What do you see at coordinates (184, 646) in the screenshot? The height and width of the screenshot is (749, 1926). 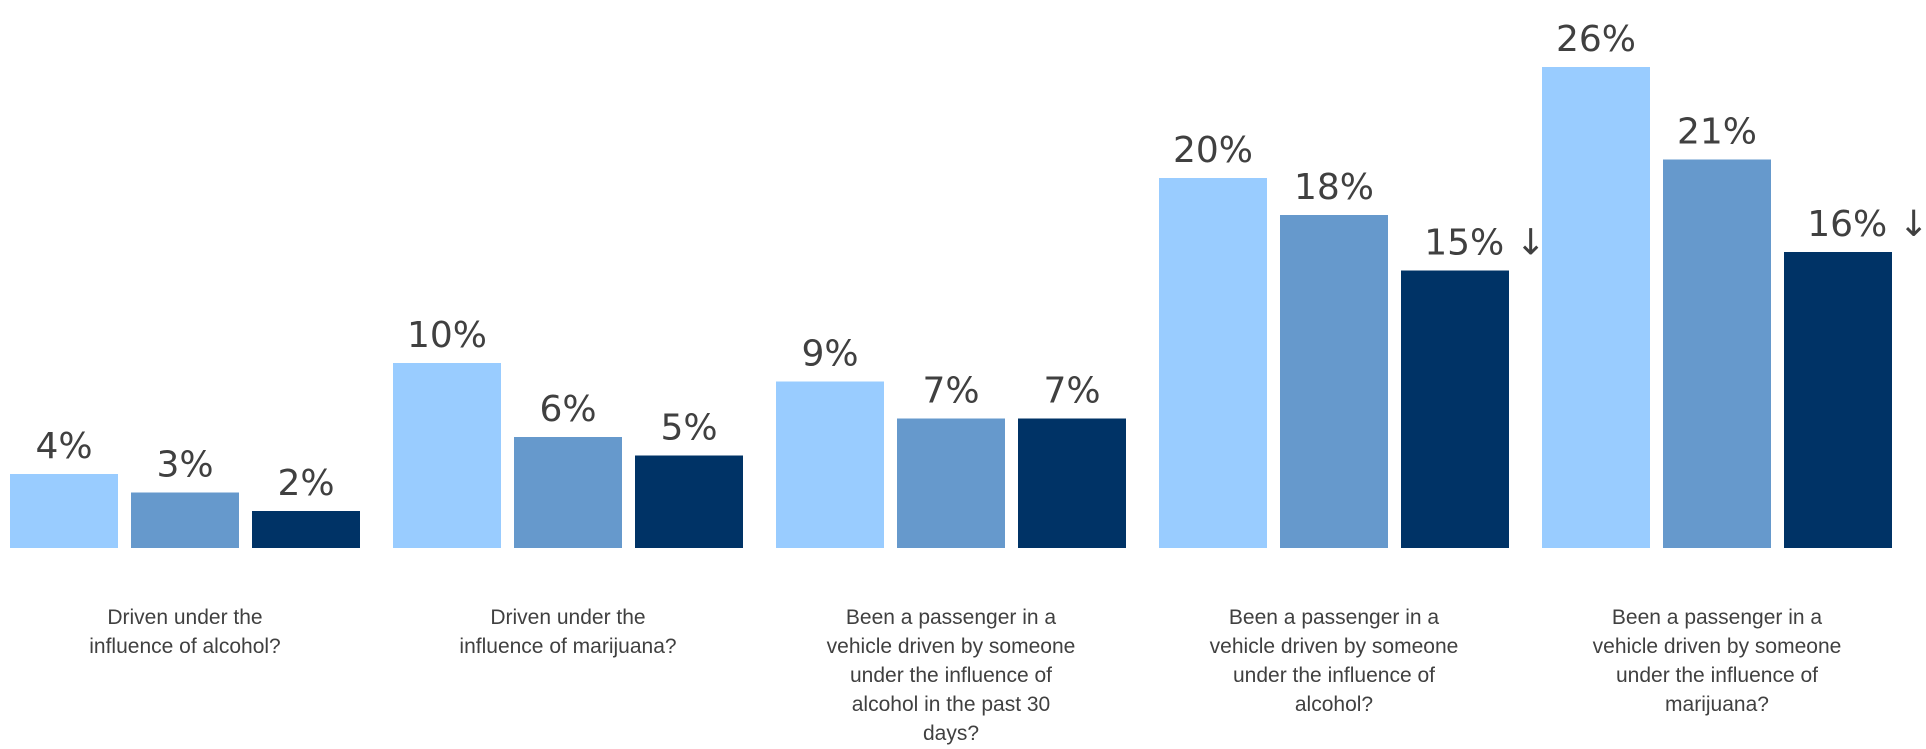 I see `category-label-line: influence of alcohol?` at bounding box center [184, 646].